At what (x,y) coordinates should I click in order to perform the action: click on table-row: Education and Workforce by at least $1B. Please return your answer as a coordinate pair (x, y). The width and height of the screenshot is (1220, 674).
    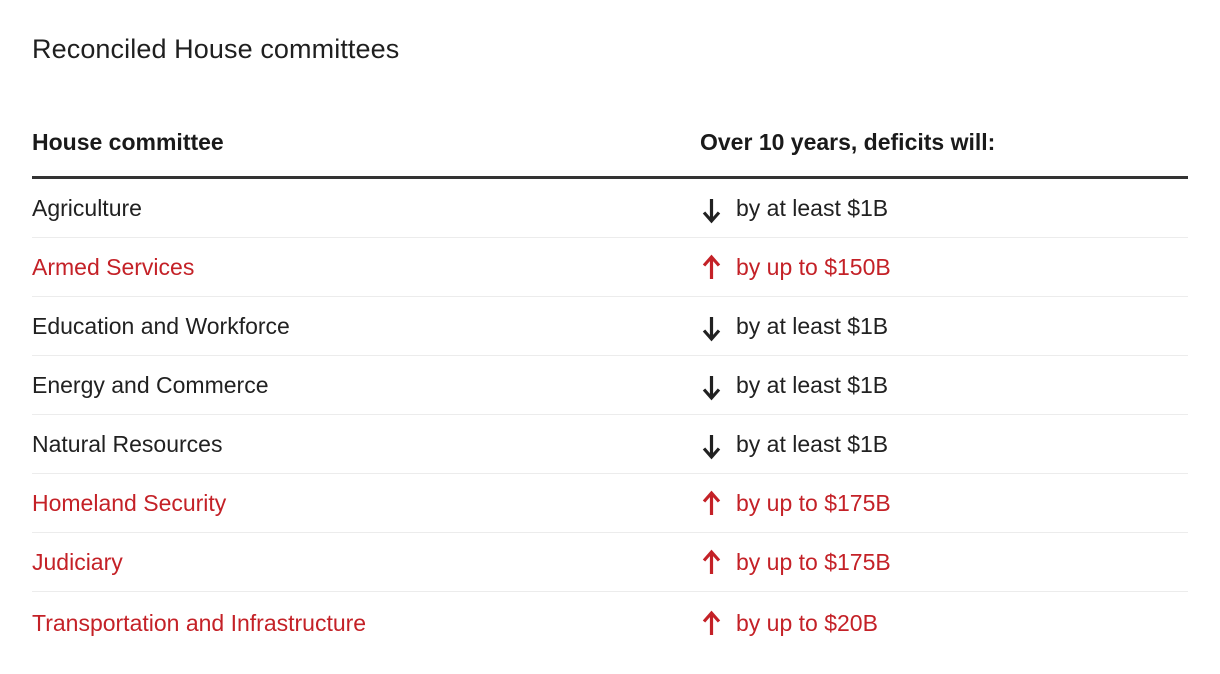
    Looking at the image, I should click on (610, 326).